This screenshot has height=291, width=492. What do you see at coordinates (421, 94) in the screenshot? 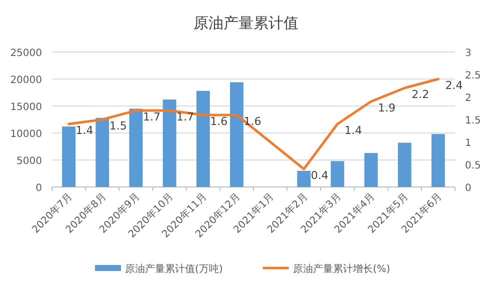
I see `data-label: 2.2` at bounding box center [421, 94].